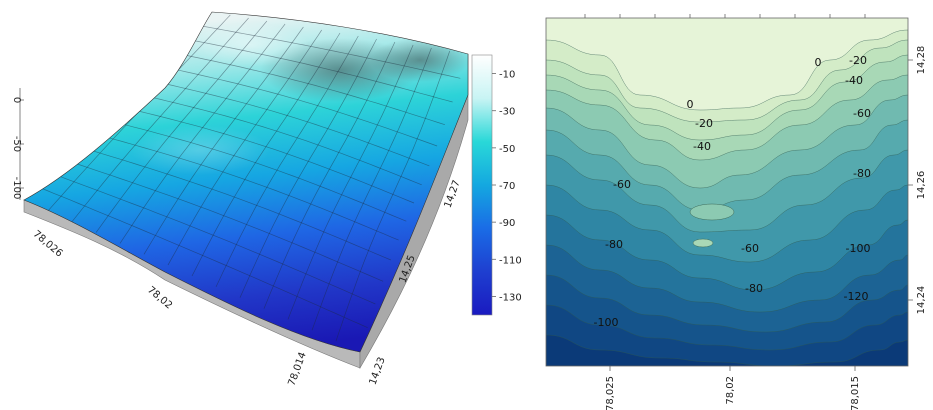 The image size is (933, 410). What do you see at coordinates (730, 390) in the screenshot?
I see `contour-x-tick-label: 78,02` at bounding box center [730, 390].